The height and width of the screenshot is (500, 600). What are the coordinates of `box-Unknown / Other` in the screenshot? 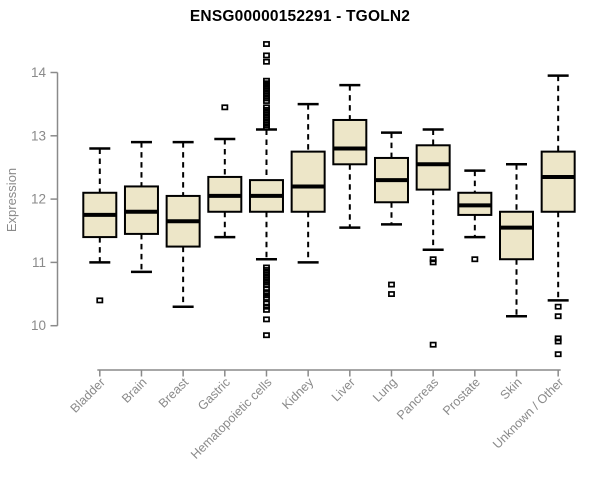 It's located at (558, 181).